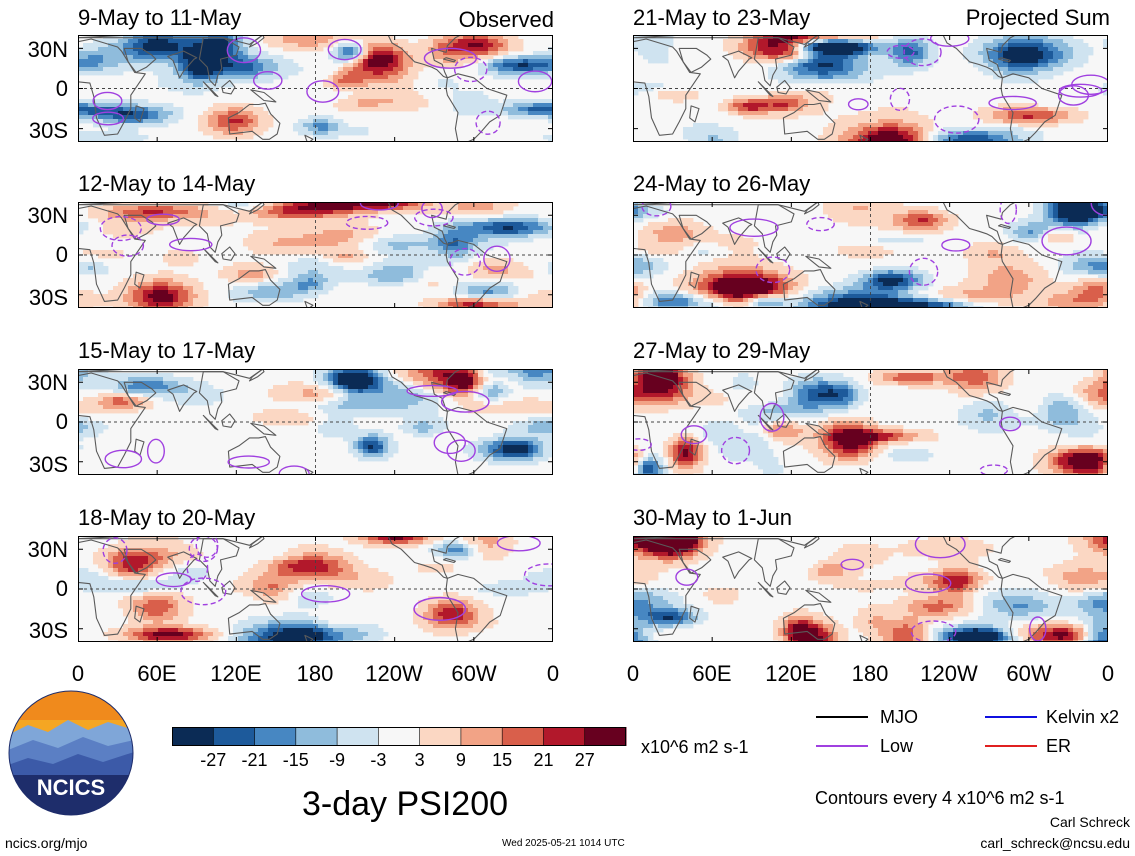  I want to click on colorbar-tick-label: 3, so click(419, 760).